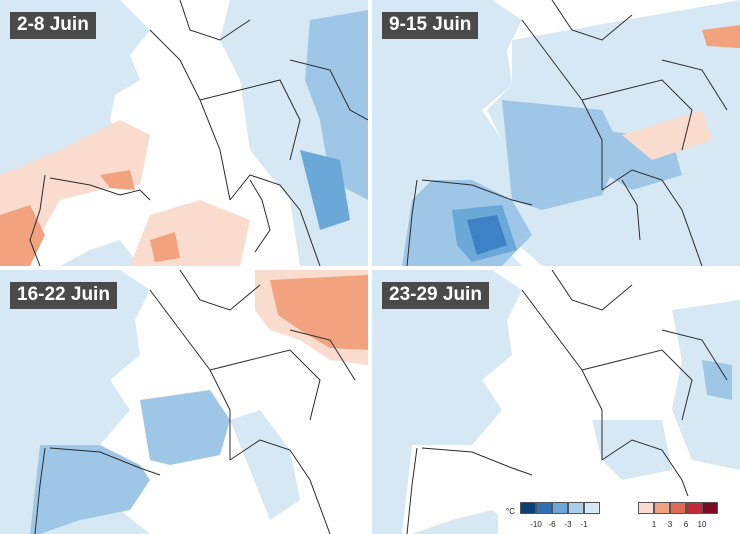 This screenshot has height=534, width=740. What do you see at coordinates (584, 524) in the screenshot?
I see `legend-tick-negative: -1` at bounding box center [584, 524].